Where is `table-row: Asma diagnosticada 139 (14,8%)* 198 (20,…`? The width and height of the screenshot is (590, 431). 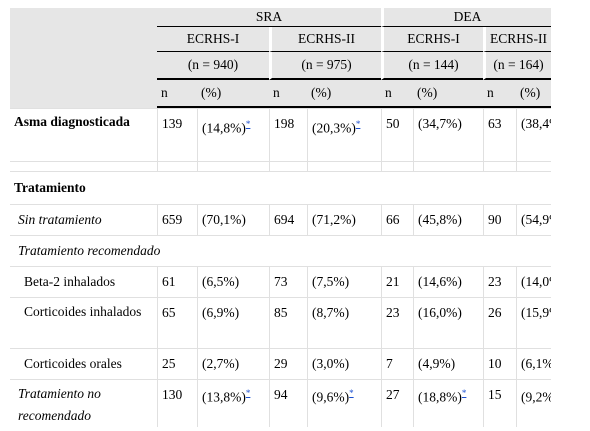 table-row: Asma diagnosticada 139 (14,8%)* 198 (20,… is located at coordinates (281, 134).